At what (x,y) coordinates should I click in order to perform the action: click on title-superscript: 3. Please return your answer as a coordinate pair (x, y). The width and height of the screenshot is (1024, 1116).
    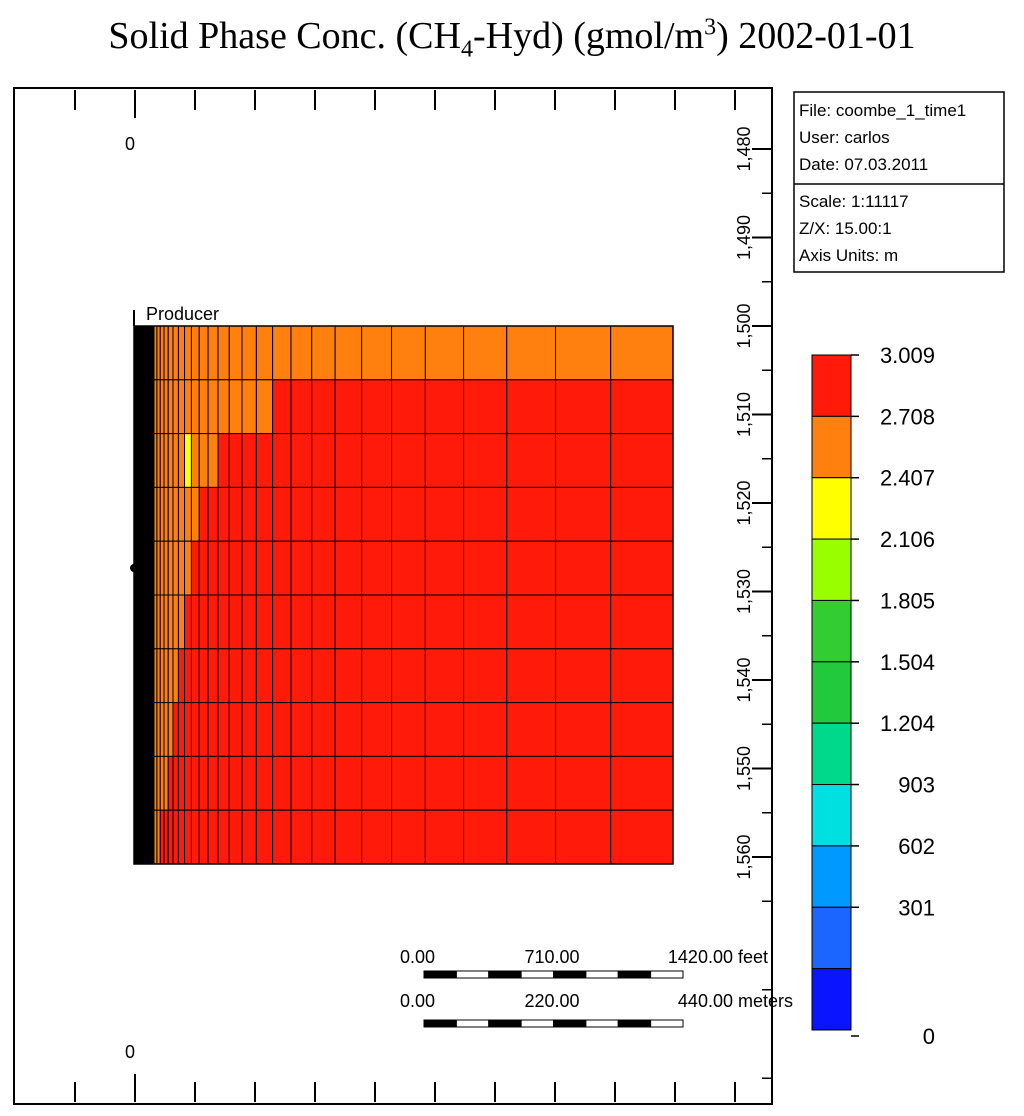
    Looking at the image, I should click on (710, 27).